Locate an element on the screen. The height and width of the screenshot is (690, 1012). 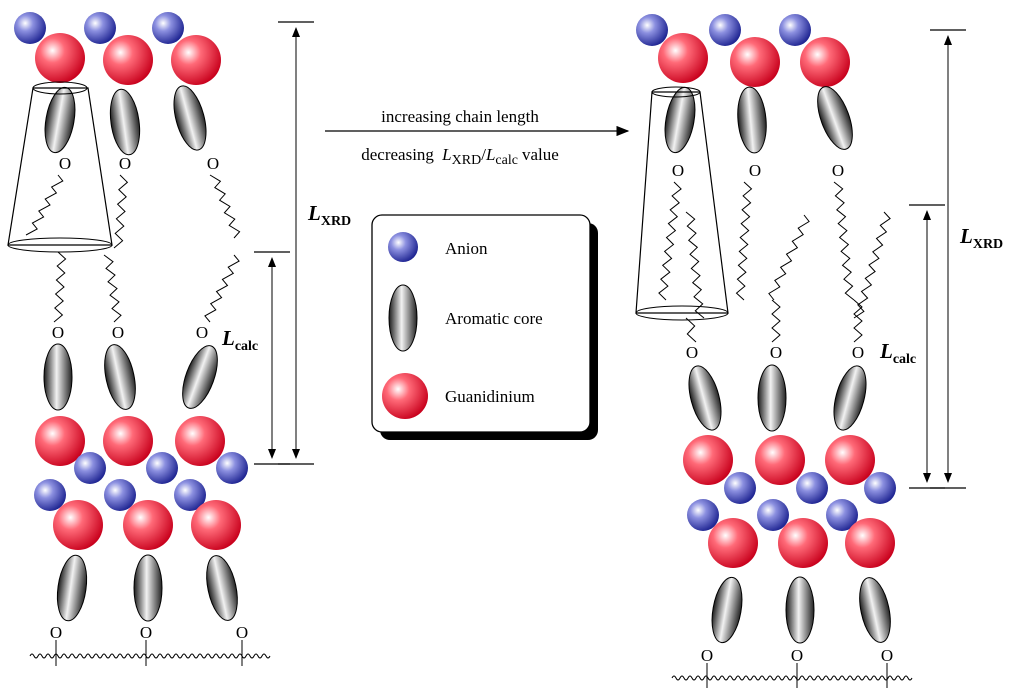
legend-label: Aromatic core is located at coordinates (494, 318).